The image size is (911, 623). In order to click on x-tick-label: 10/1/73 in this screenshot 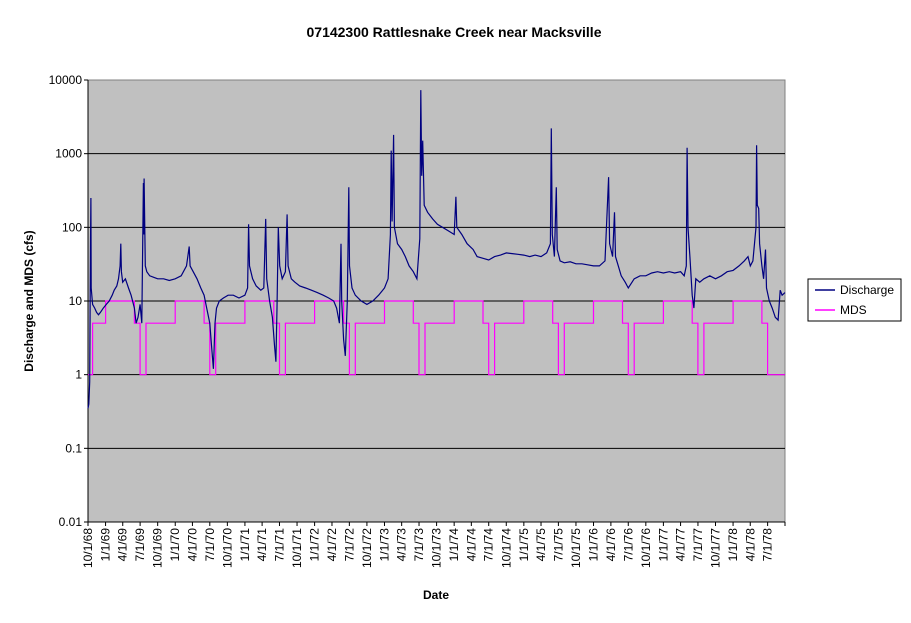, I will do `click(437, 548)`.